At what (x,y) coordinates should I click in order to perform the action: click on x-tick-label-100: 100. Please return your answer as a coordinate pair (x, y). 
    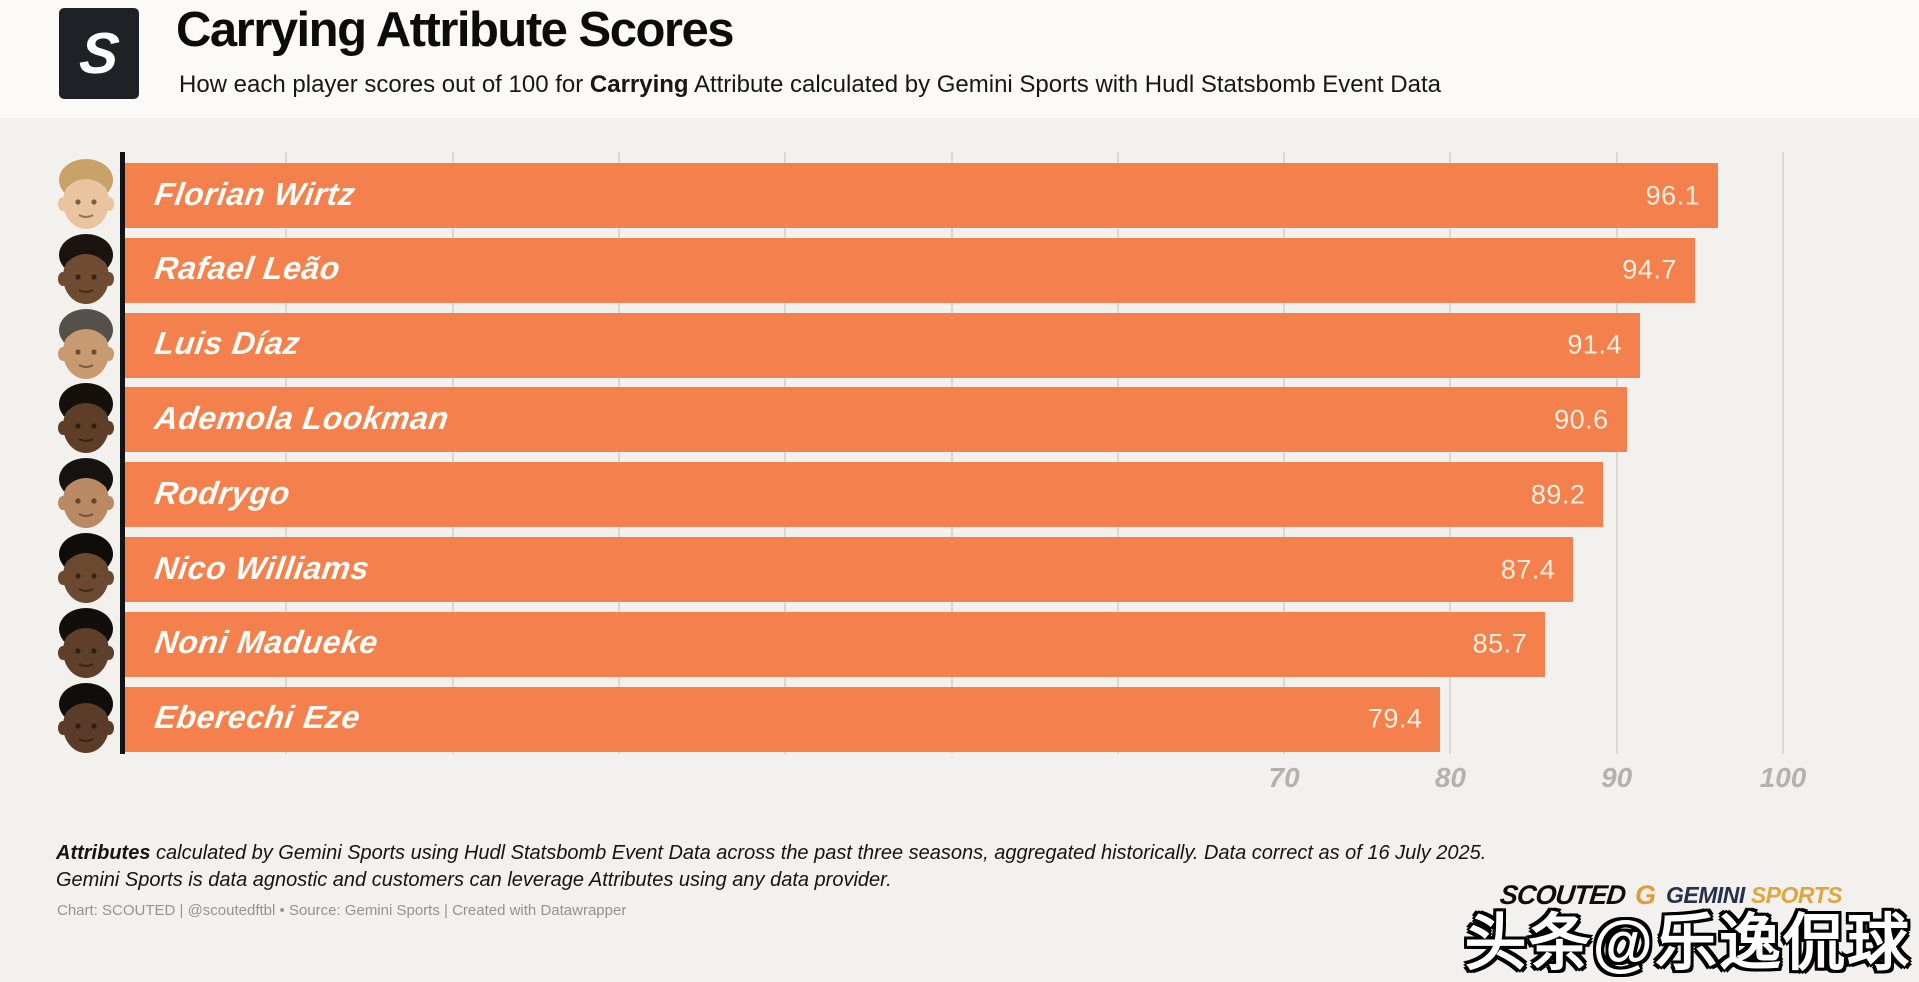
    Looking at the image, I should click on (1783, 777).